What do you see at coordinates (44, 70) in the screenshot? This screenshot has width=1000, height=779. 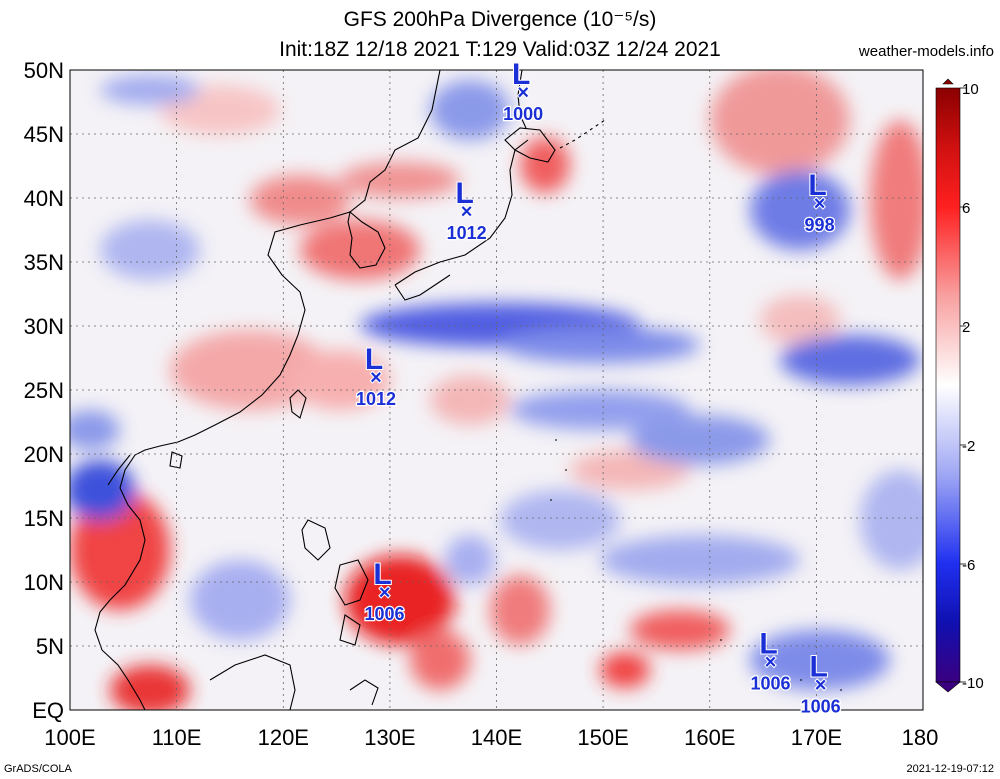 I see `lat-tick: 50N` at bounding box center [44, 70].